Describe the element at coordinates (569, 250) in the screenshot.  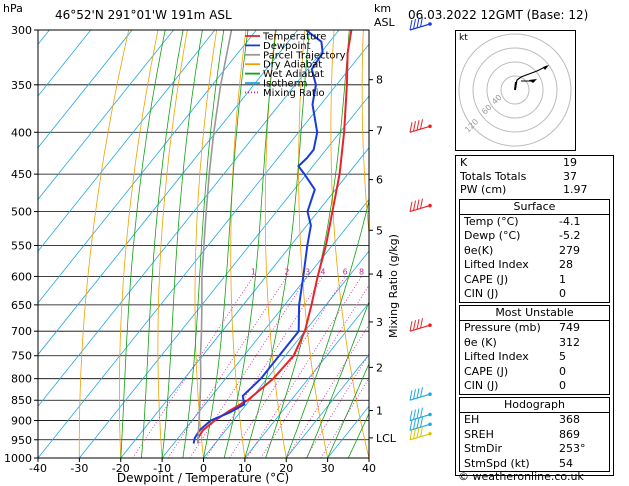
I see `surface-value: 279` at that location.